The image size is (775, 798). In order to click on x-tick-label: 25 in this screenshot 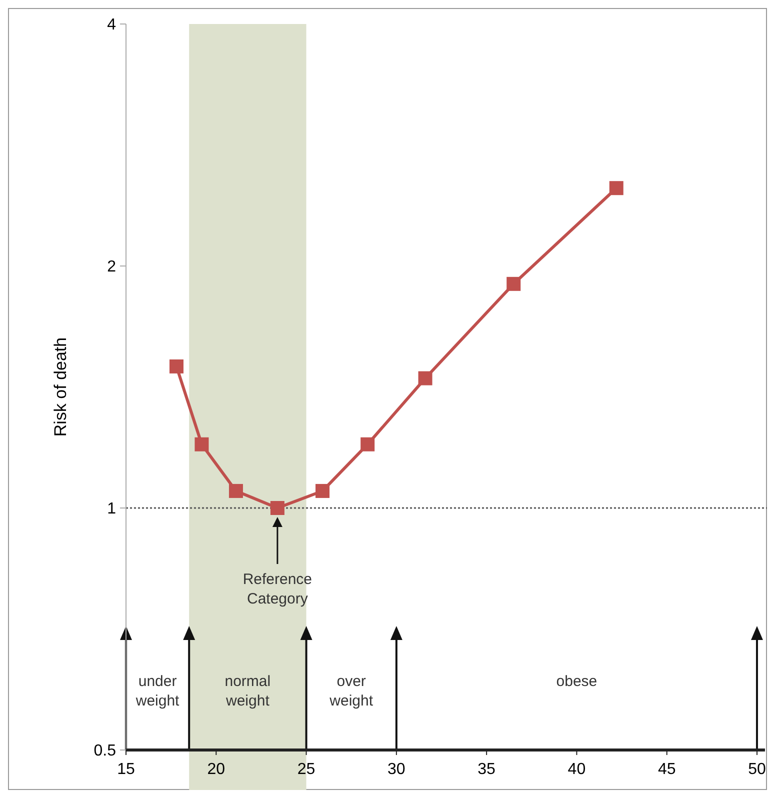, I will do `click(306, 769)`.